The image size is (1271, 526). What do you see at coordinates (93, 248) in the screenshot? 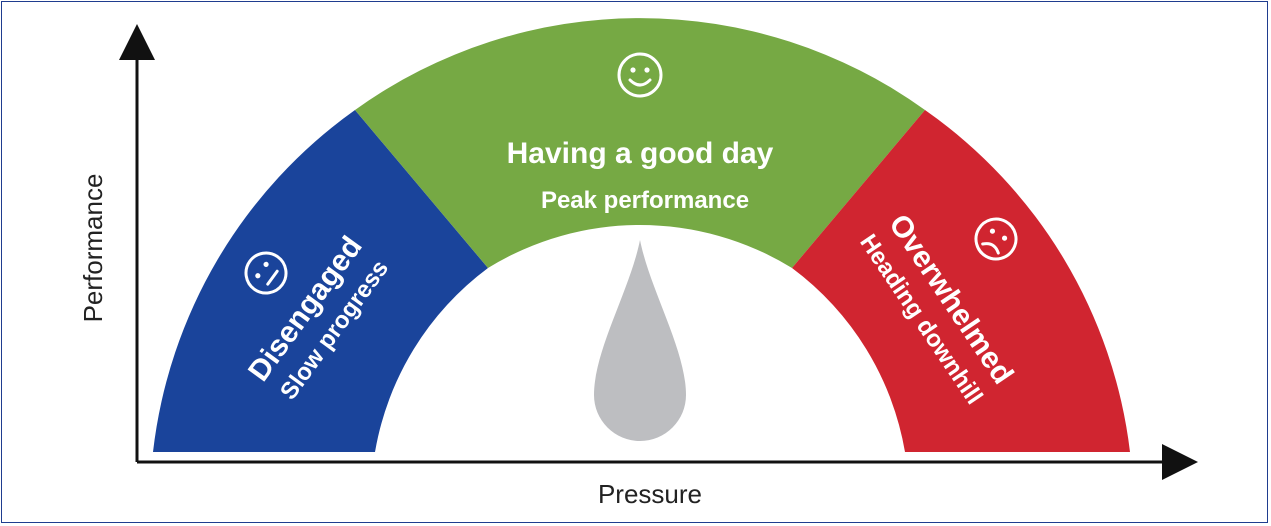
I see `y-axis-label: Performance` at bounding box center [93, 248].